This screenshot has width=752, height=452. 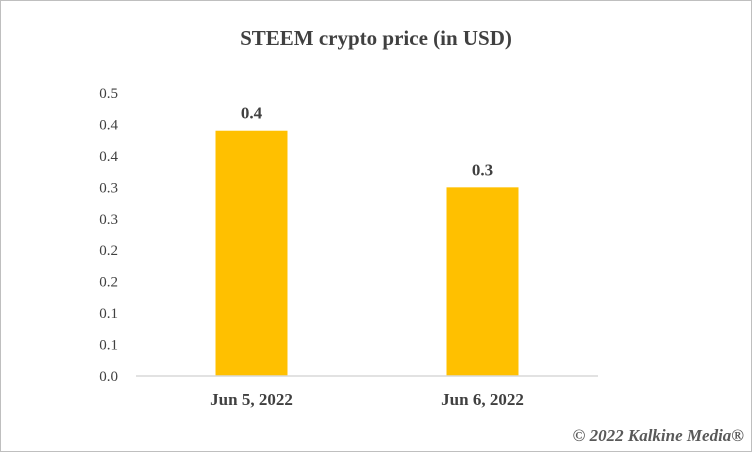 What do you see at coordinates (252, 113) in the screenshot?
I see `data-label: 0.4` at bounding box center [252, 113].